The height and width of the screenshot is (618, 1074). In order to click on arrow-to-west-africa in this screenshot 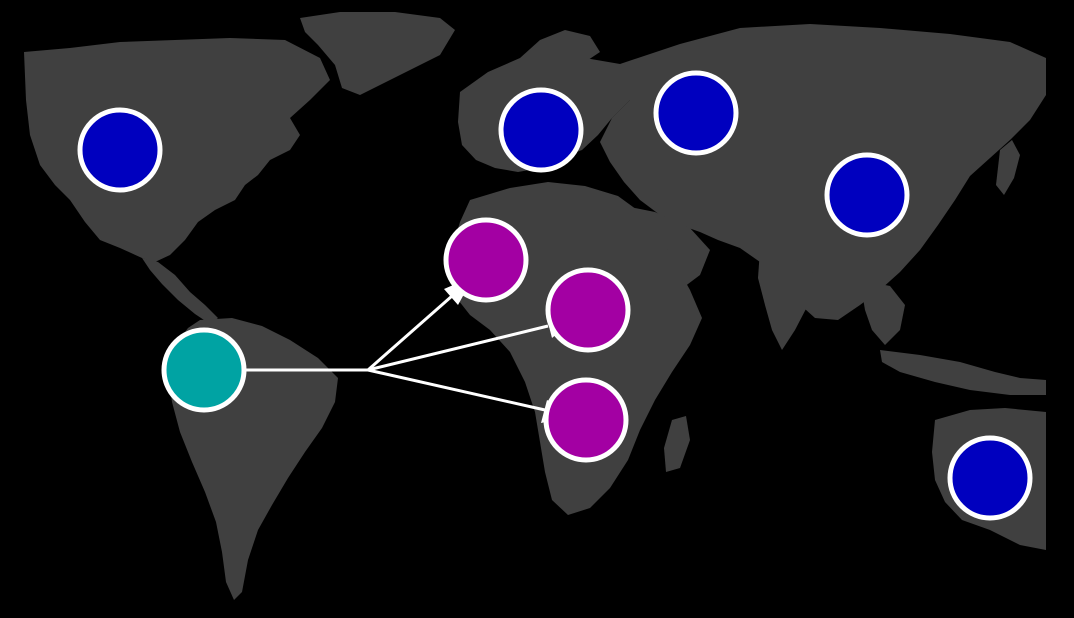, I will do `click(410, 333)`.